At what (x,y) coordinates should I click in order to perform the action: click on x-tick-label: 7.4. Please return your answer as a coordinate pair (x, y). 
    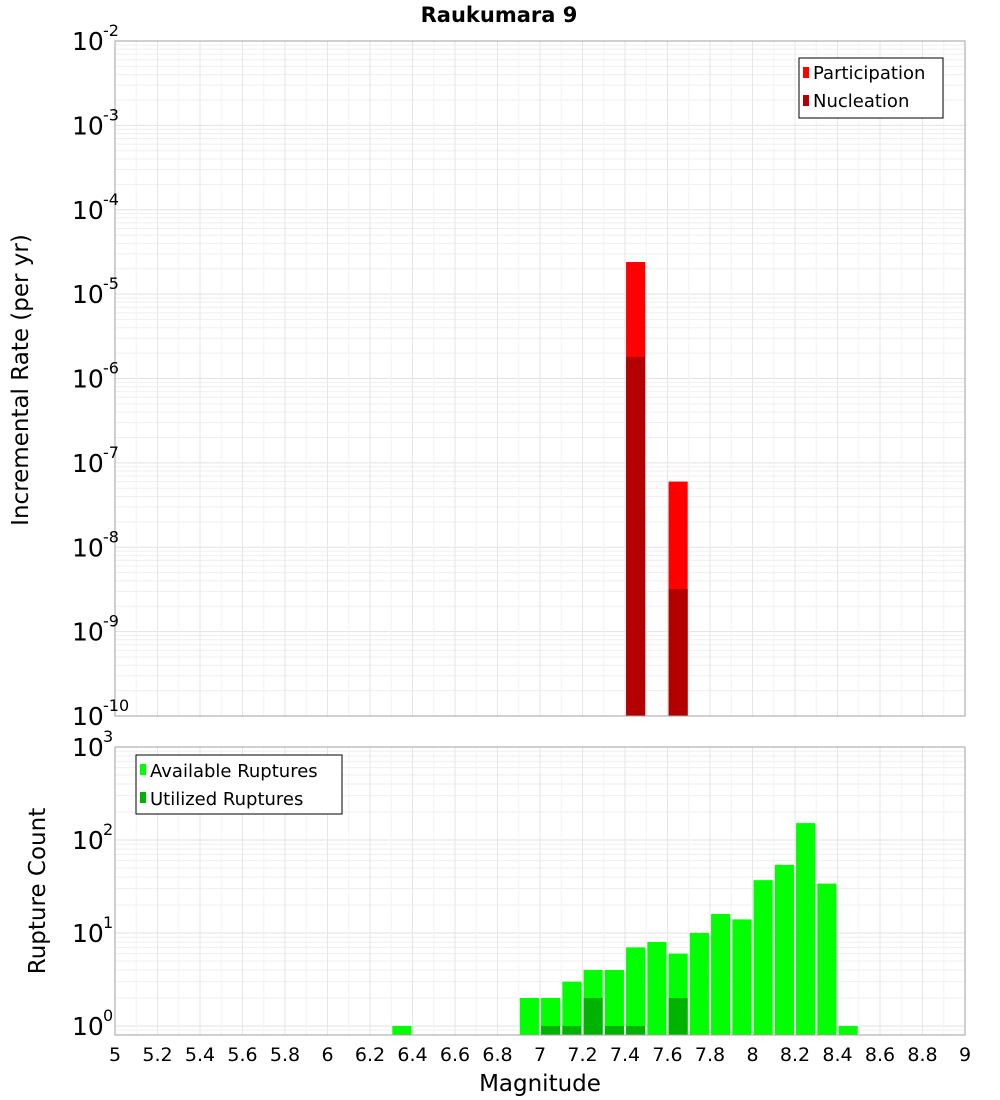
    Looking at the image, I should click on (625, 1055).